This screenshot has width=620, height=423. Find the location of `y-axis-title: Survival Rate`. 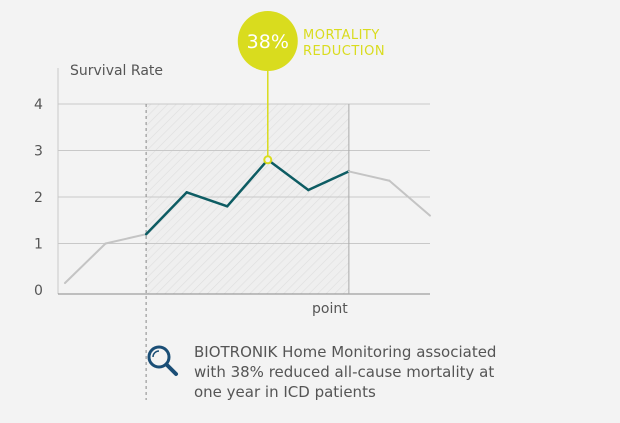

y-axis-title: Survival Rate is located at coordinates (116, 71).